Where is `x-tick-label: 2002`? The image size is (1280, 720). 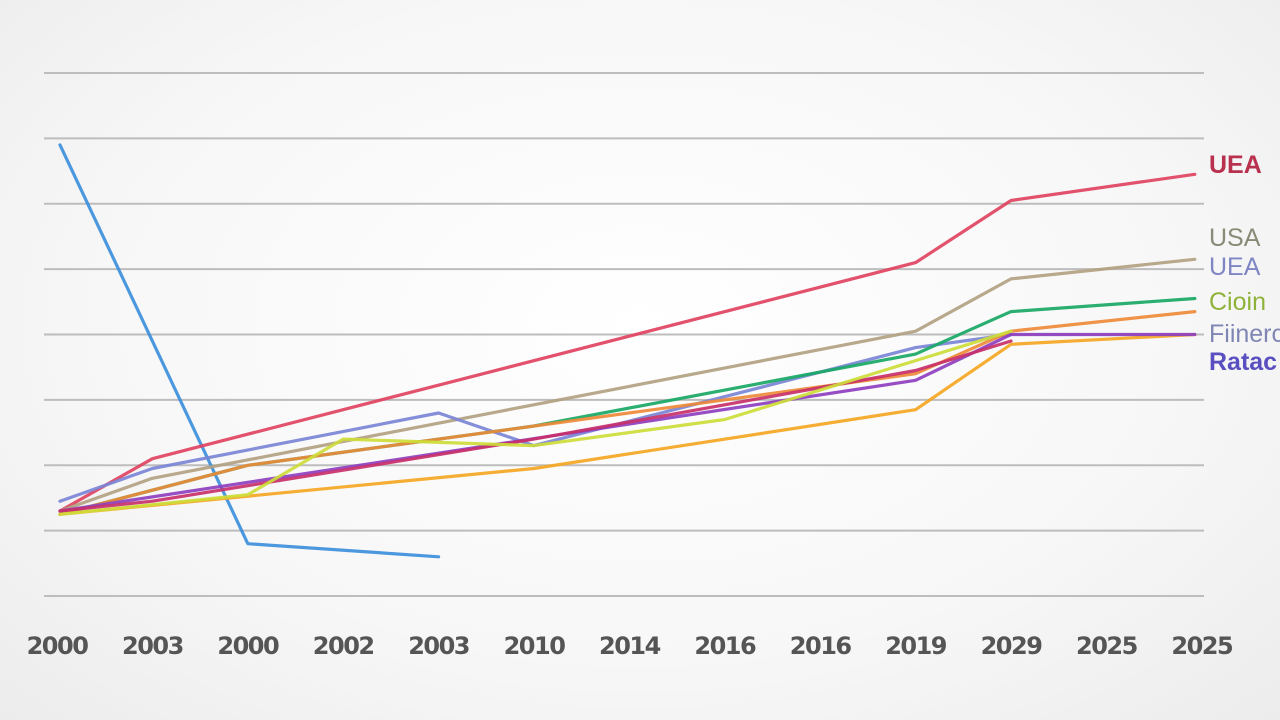
x-tick-label: 2002 is located at coordinates (343, 646).